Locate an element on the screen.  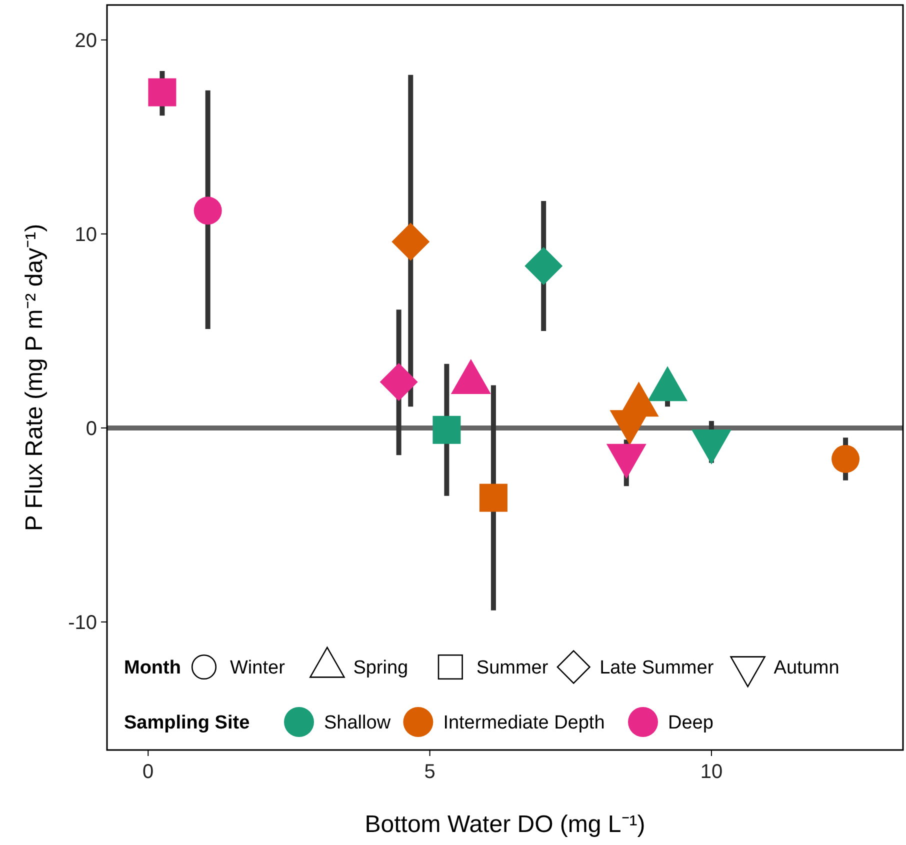
x-tick-label: 5 is located at coordinates (430, 772).